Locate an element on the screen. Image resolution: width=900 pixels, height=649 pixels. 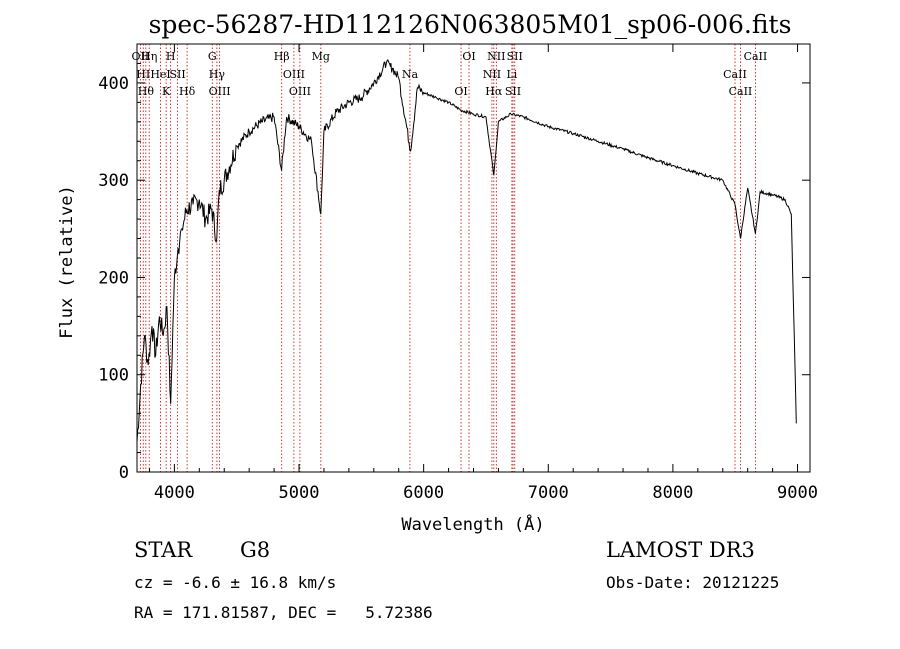
x-tick-label: 8000 is located at coordinates (672, 493).